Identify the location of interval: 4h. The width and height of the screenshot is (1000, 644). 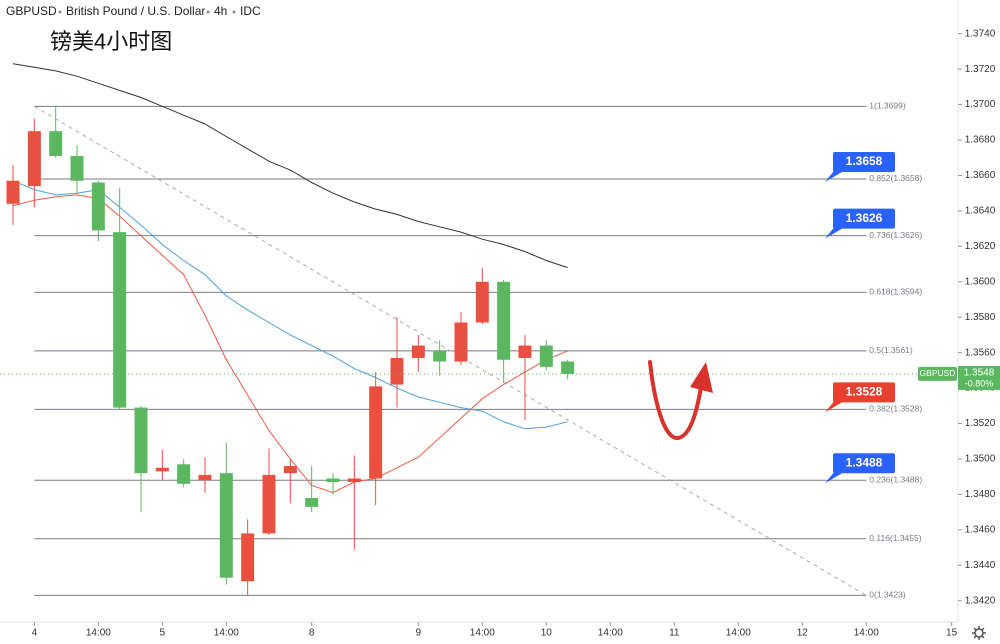
(220, 11).